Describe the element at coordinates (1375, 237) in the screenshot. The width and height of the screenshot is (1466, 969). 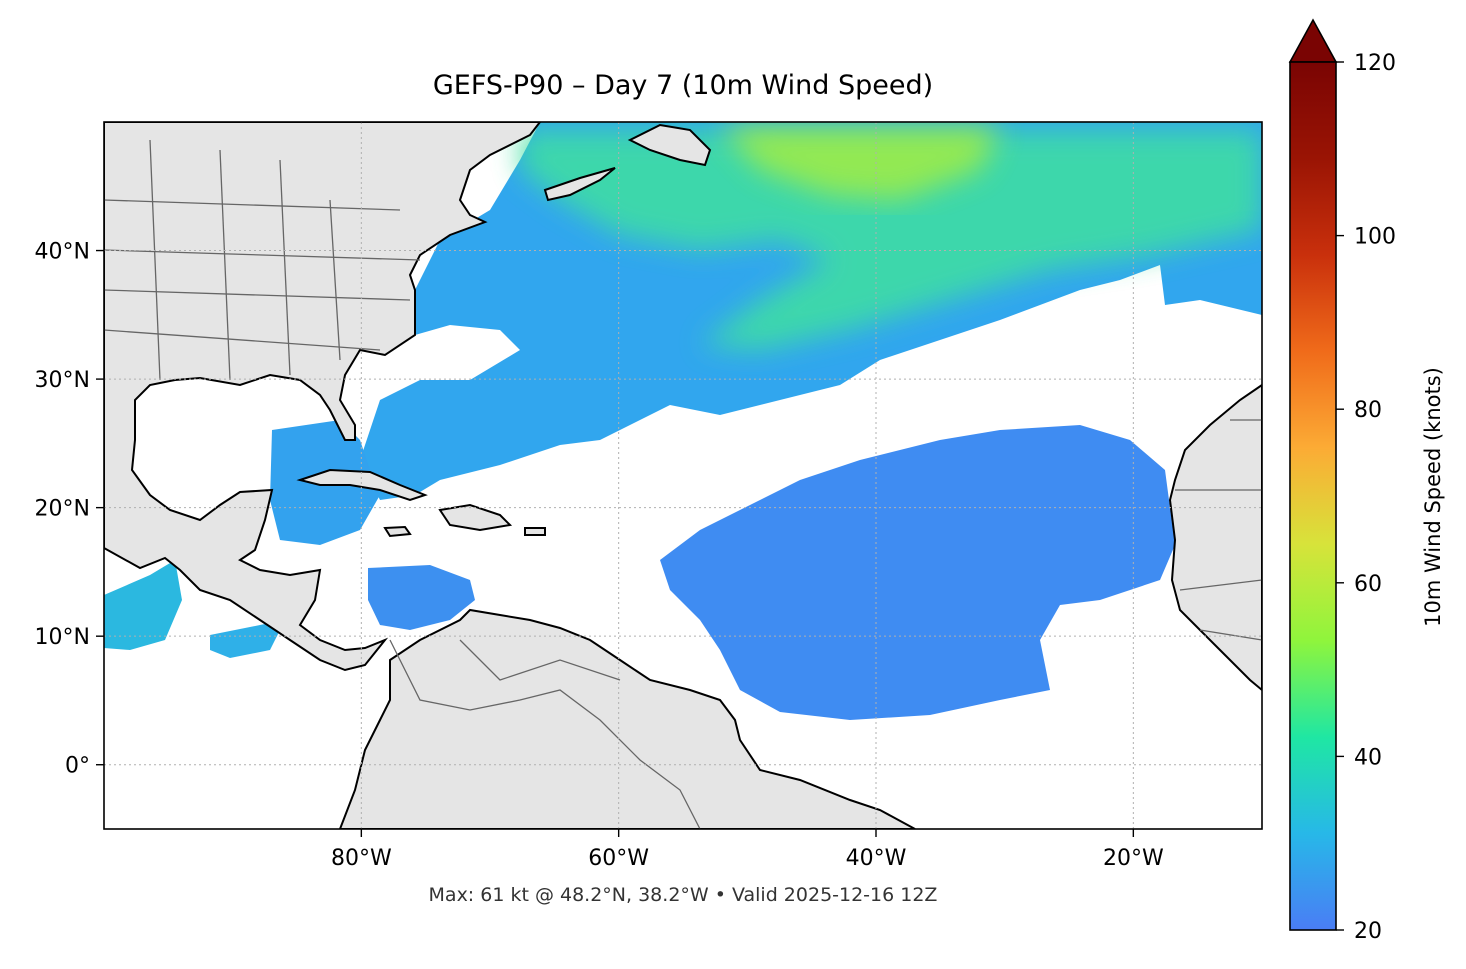
I see `colorbar-tick-label: 100` at that location.